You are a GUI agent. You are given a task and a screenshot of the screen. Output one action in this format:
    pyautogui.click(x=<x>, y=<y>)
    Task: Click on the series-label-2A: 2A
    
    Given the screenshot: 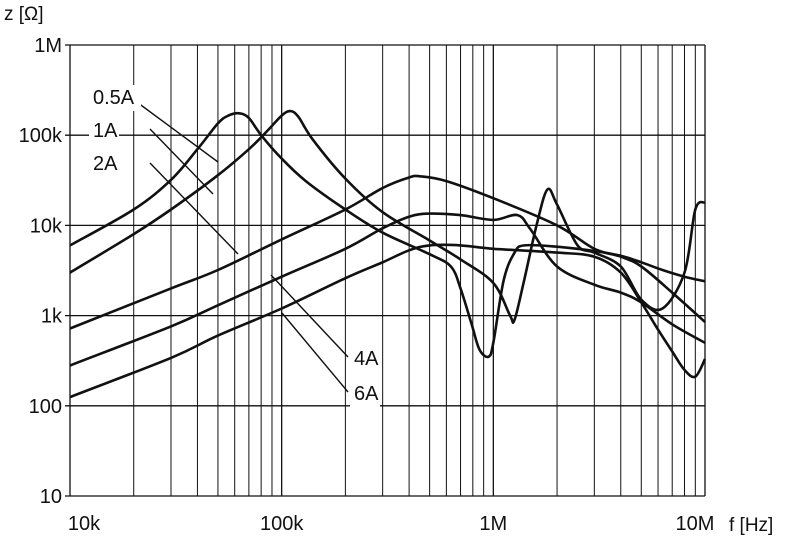 What is the action you would take?
    pyautogui.click(x=105, y=164)
    